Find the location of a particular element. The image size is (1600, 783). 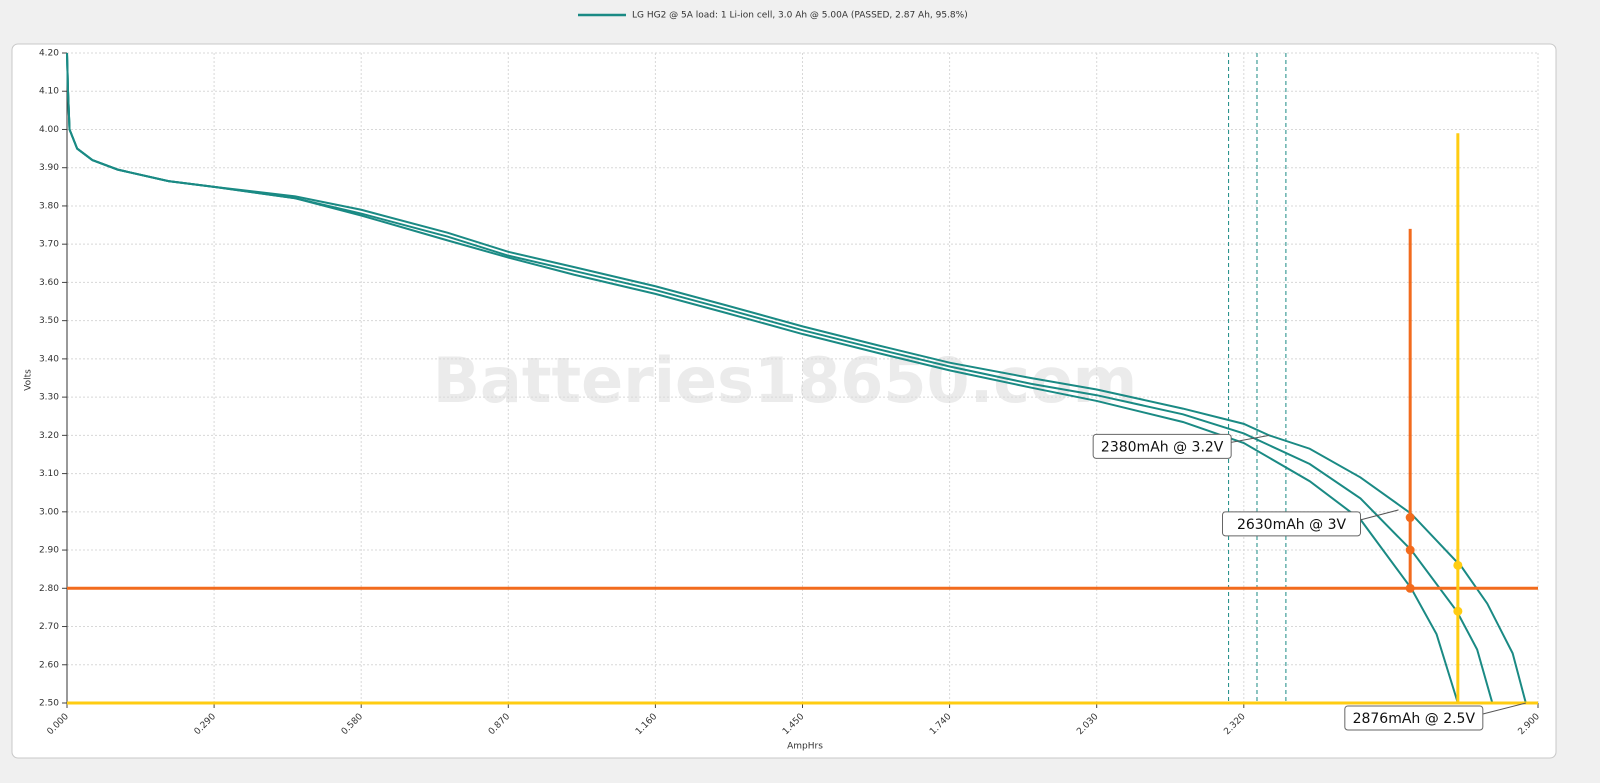

y-tick-label: 3.70 is located at coordinates (49, 245).